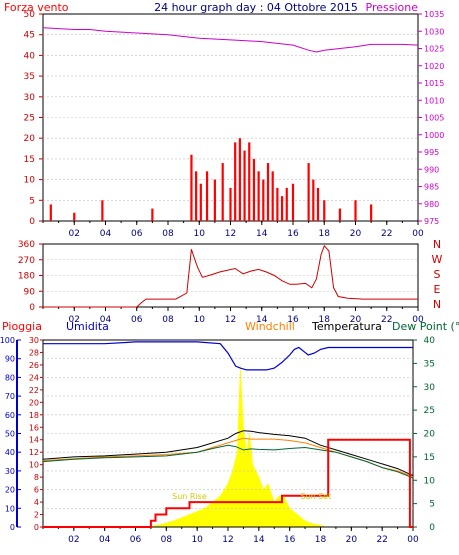 The width and height of the screenshot is (459, 555). What do you see at coordinates (32, 222) in the screenshot?
I see `wind-y-label-0: 0` at bounding box center [32, 222].